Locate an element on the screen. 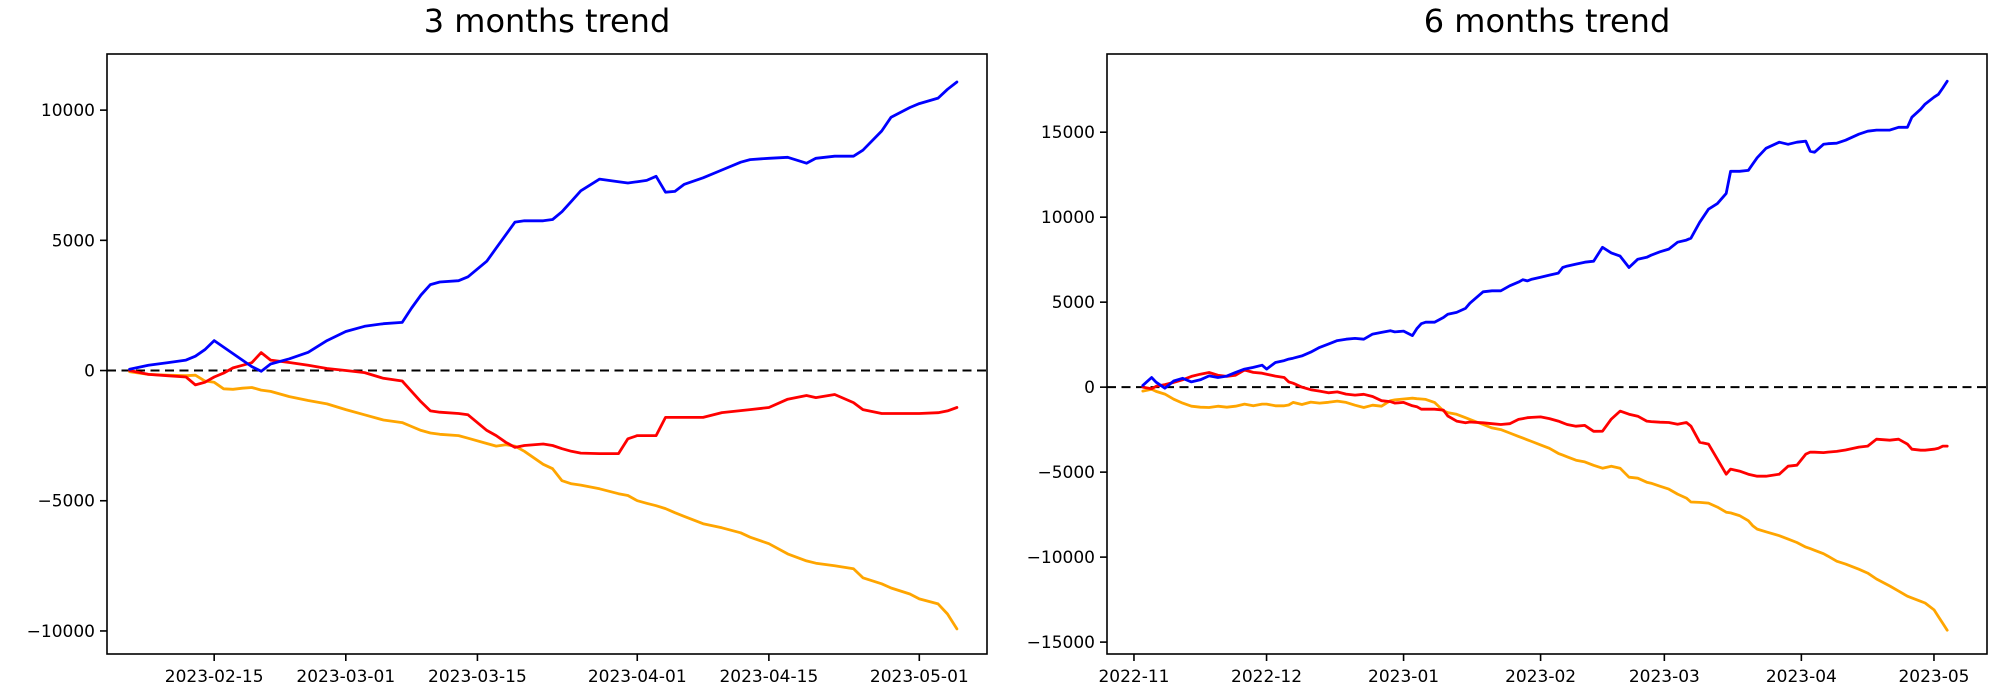 The image size is (2000, 700). chart-title-3-months: 3 months trend is located at coordinates (547, 21).